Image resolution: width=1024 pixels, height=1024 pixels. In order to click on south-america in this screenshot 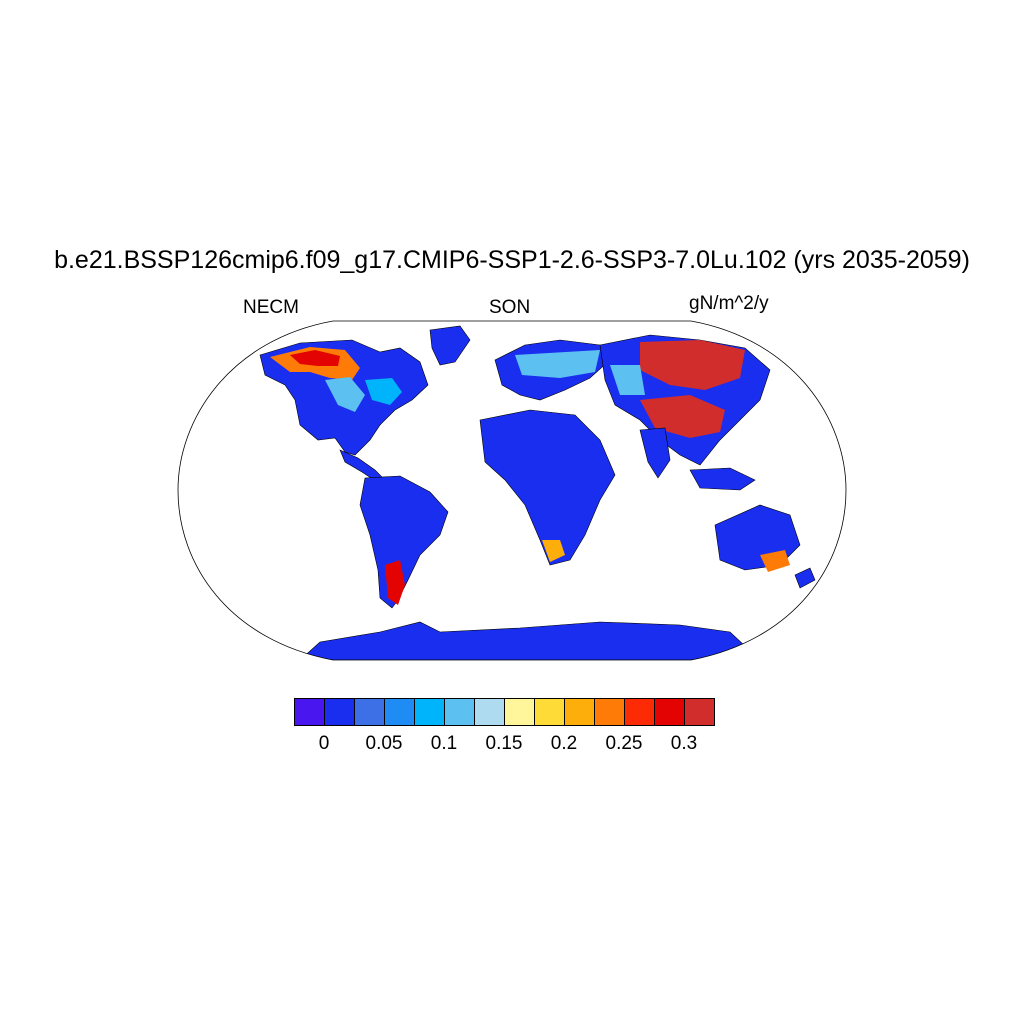, I will do `click(404, 542)`.